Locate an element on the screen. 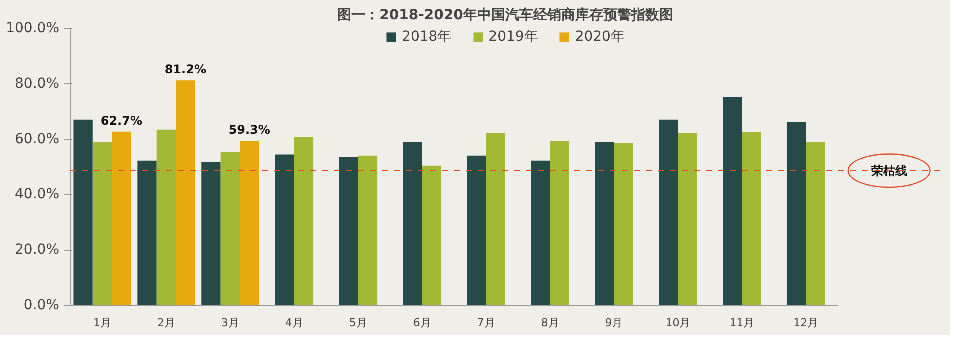 The width and height of the screenshot is (960, 340). x-tick-label: 7月 is located at coordinates (486, 323).